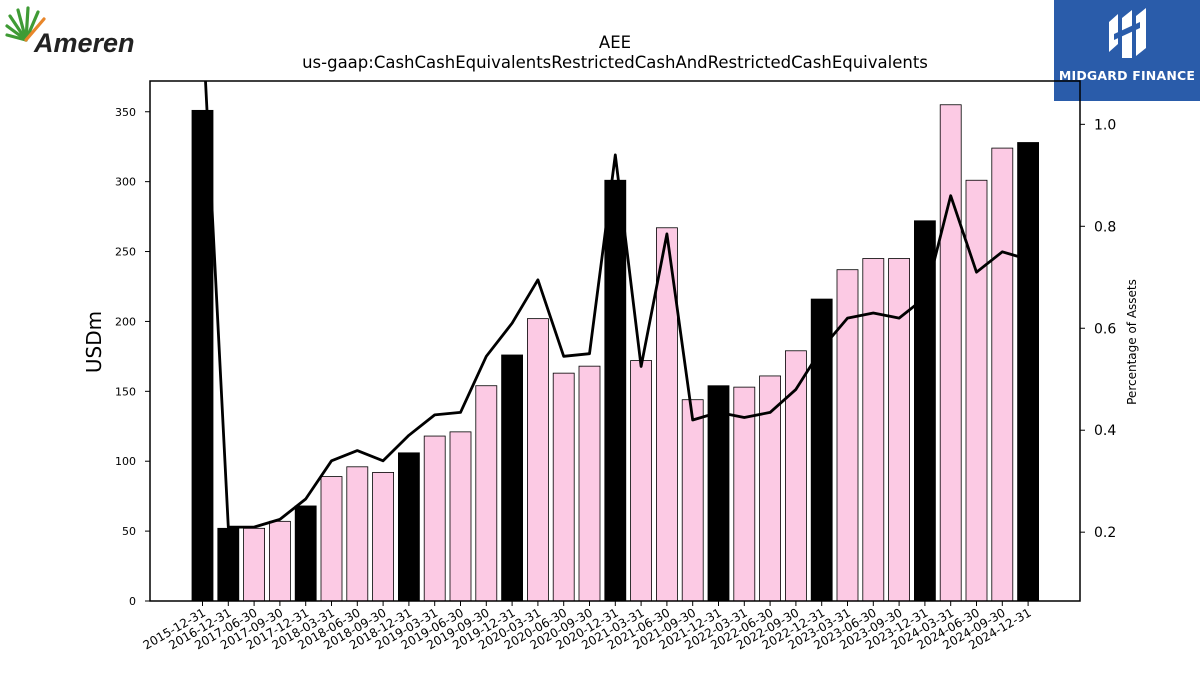 This screenshot has width=1200, height=675. What do you see at coordinates (1132, 342) in the screenshot?
I see `y-axis-right-label: Percentage of Assets` at bounding box center [1132, 342].